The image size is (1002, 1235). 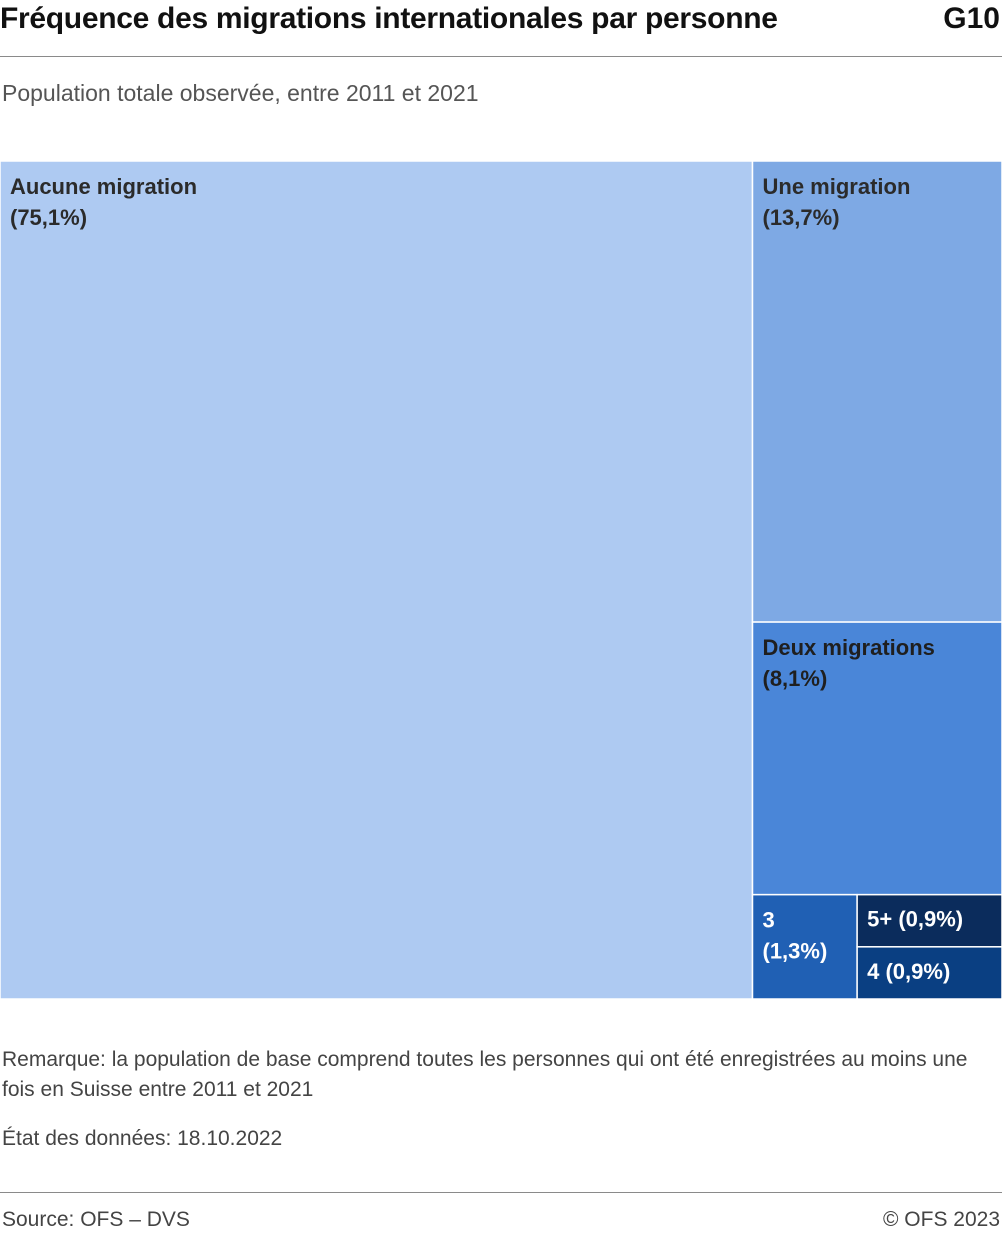 I want to click on treemap-tile-deux-migrations, so click(x=876, y=758).